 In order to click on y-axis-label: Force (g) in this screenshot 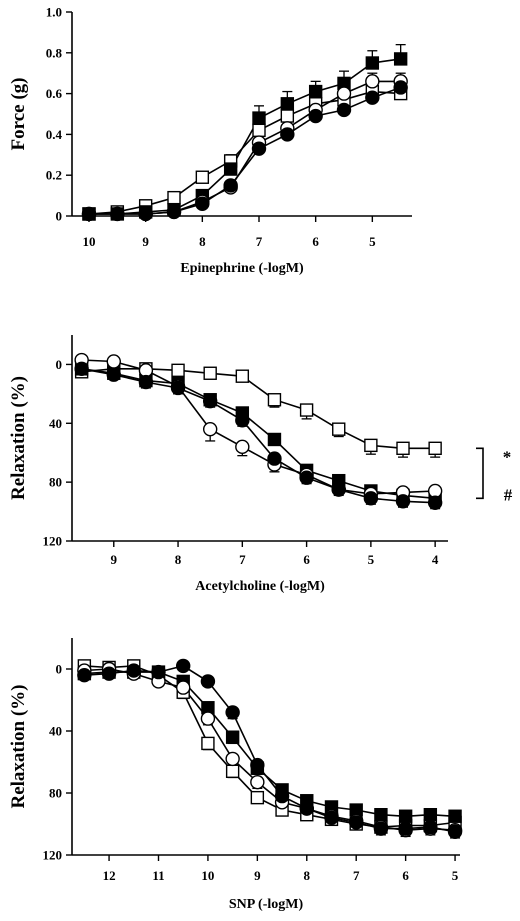, I will do `click(18, 114)`.